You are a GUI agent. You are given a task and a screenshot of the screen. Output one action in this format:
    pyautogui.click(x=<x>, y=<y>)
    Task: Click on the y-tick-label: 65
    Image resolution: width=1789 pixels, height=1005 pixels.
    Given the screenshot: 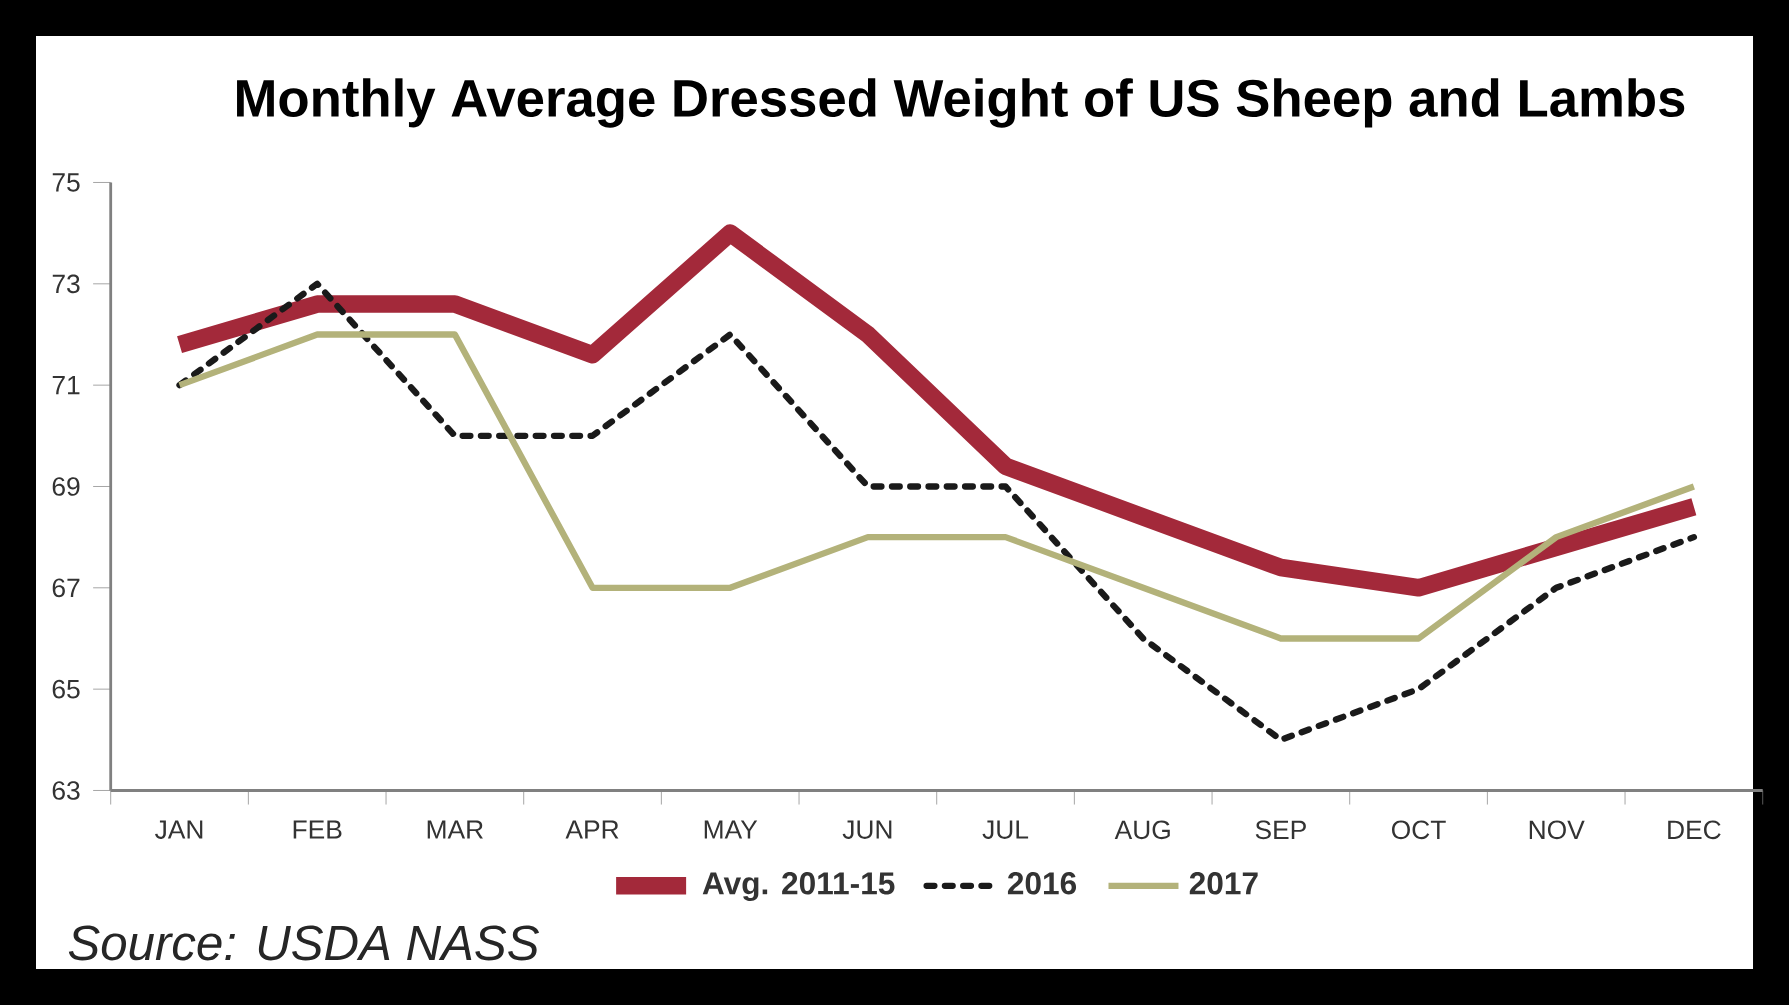 What is the action you would take?
    pyautogui.click(x=66, y=689)
    